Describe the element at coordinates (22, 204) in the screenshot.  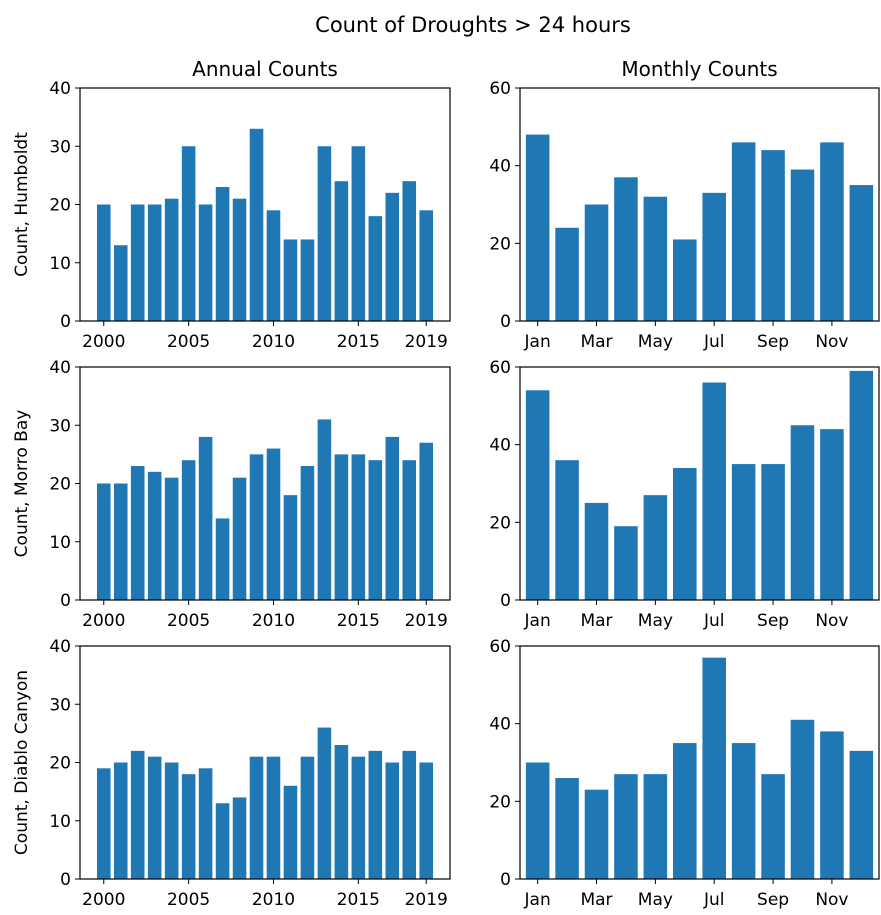
I see `y-axis-label: Count, Humboldt` at that location.